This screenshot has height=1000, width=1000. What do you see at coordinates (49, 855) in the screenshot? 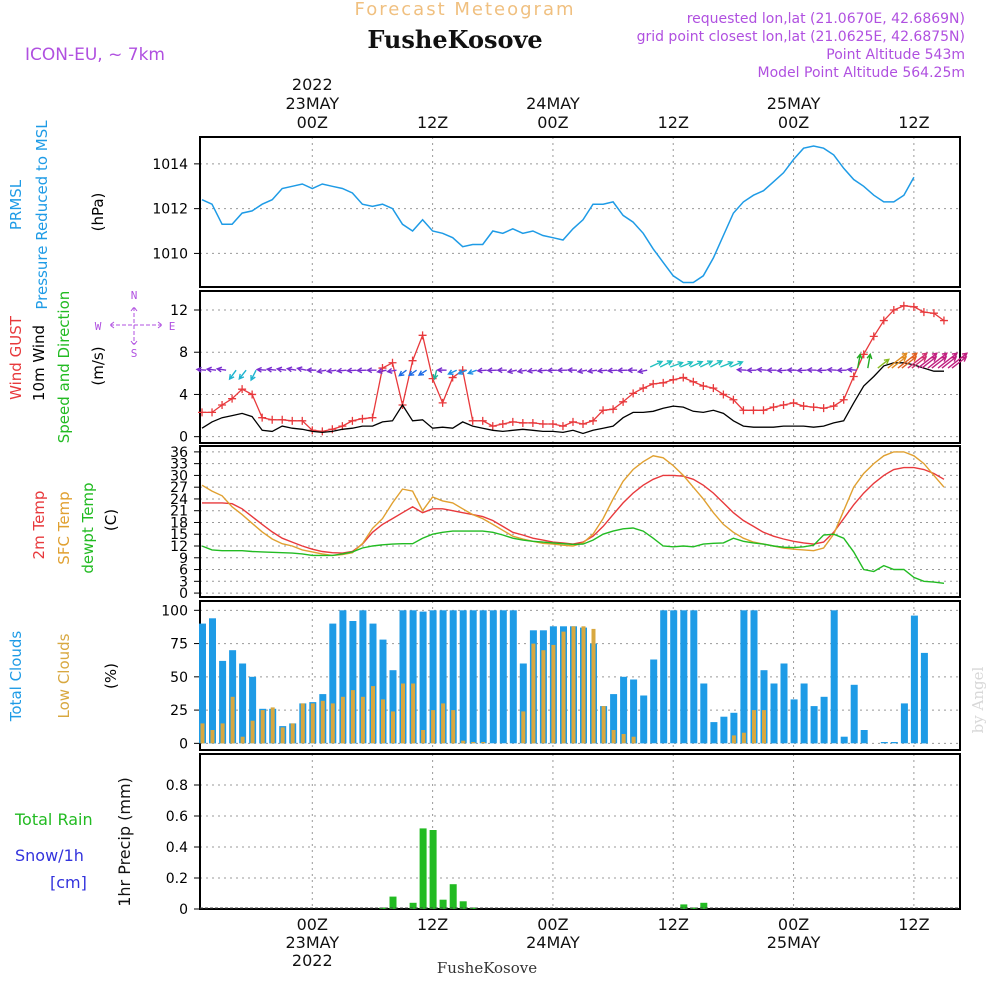
I see `precip-snow-label: Snow/1h` at bounding box center [49, 855].